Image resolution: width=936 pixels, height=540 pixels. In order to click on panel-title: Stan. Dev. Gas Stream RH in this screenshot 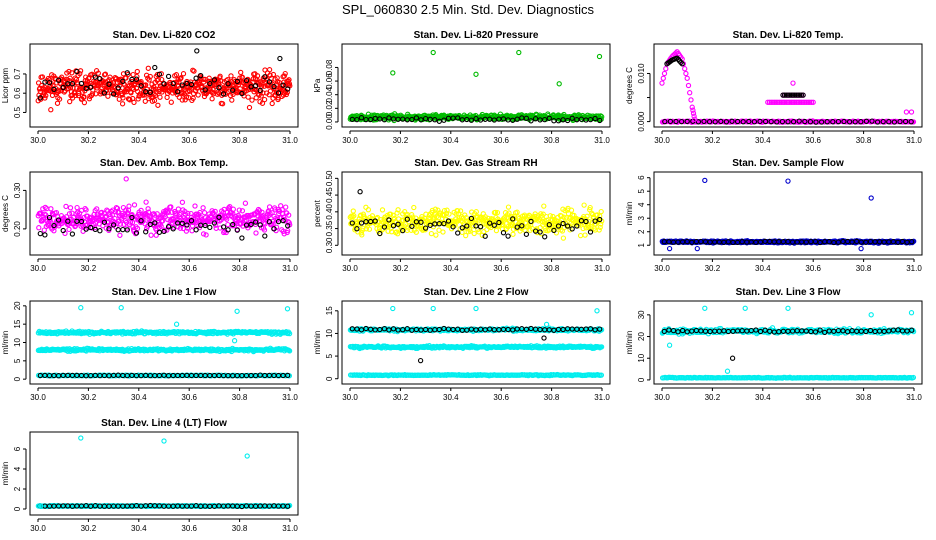, I will do `click(475, 163)`.